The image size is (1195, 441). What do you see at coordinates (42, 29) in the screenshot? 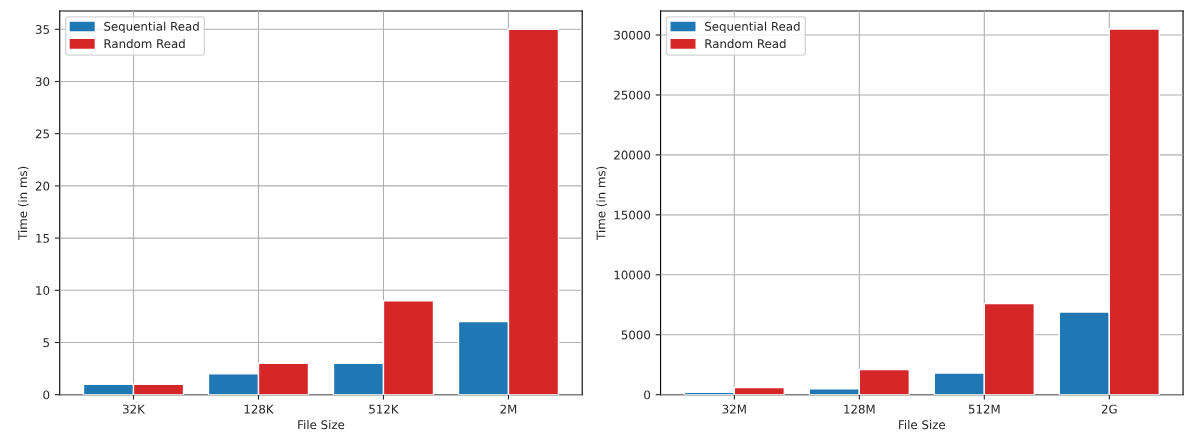
I see `y-tick-label: 35` at bounding box center [42, 29].